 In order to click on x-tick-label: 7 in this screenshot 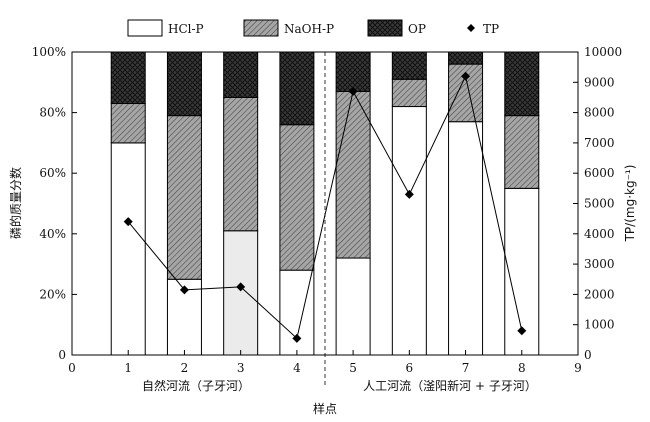, I will do `click(466, 368)`.